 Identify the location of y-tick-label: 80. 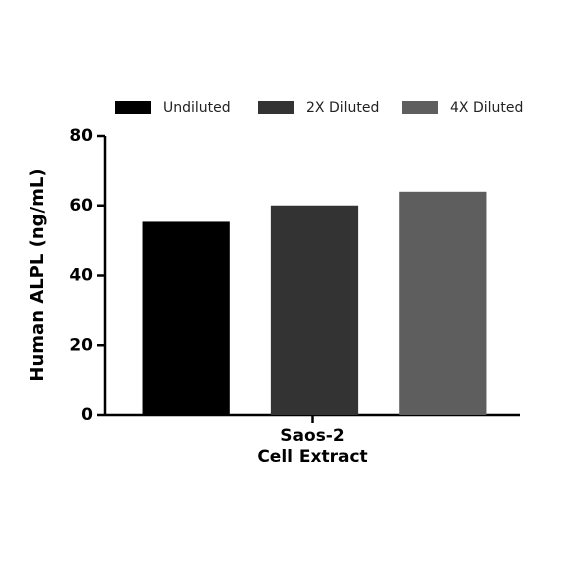
(81, 136).